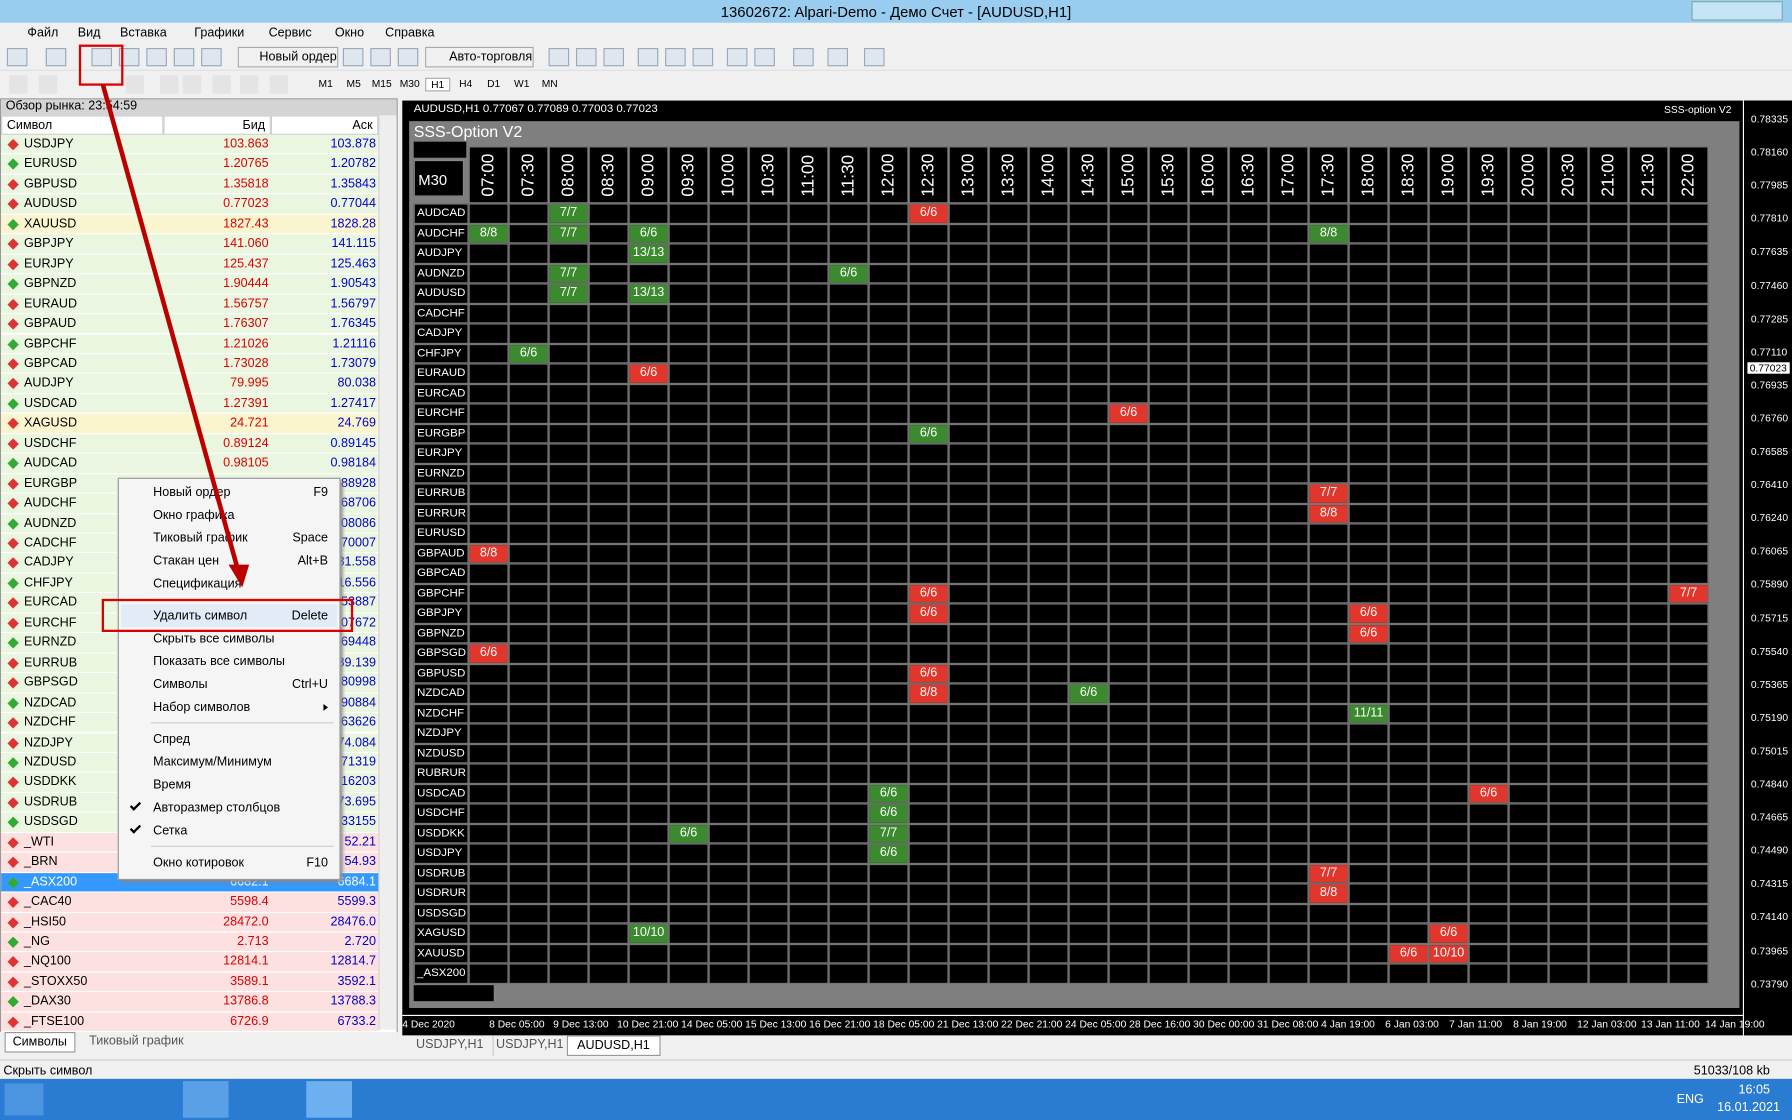 The height and width of the screenshot is (1120, 1792). I want to click on time-header, so click(488, 175).